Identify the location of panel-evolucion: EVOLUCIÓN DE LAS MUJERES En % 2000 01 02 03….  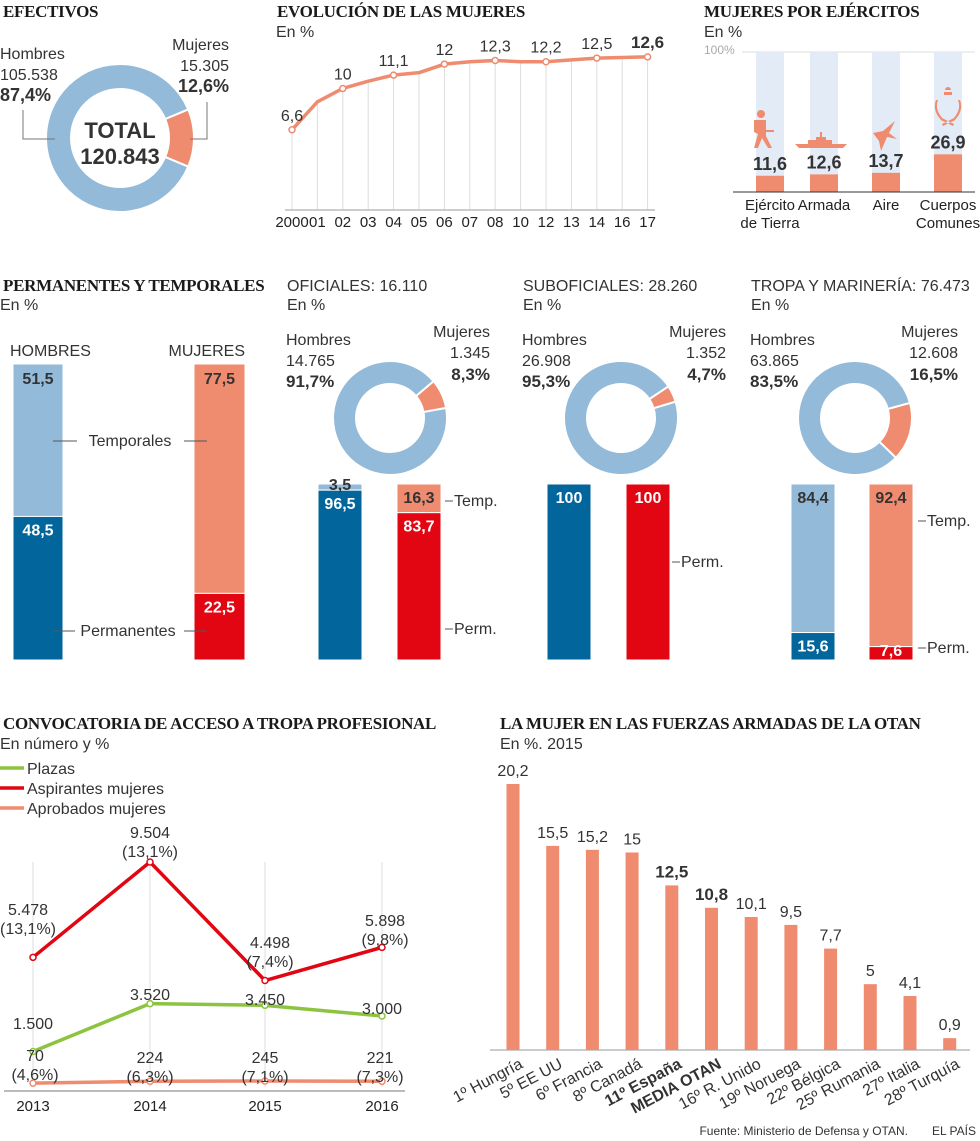
(469, 116).